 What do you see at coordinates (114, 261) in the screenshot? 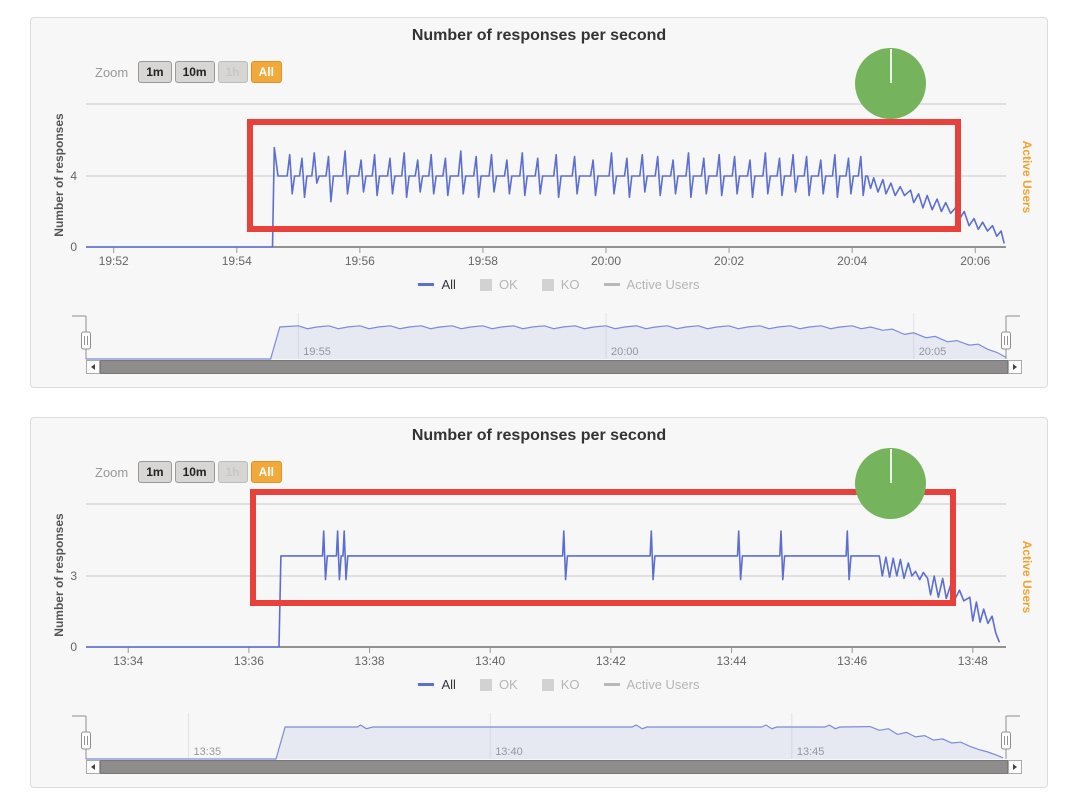
I see `svg-text: 19:52` at bounding box center [114, 261].